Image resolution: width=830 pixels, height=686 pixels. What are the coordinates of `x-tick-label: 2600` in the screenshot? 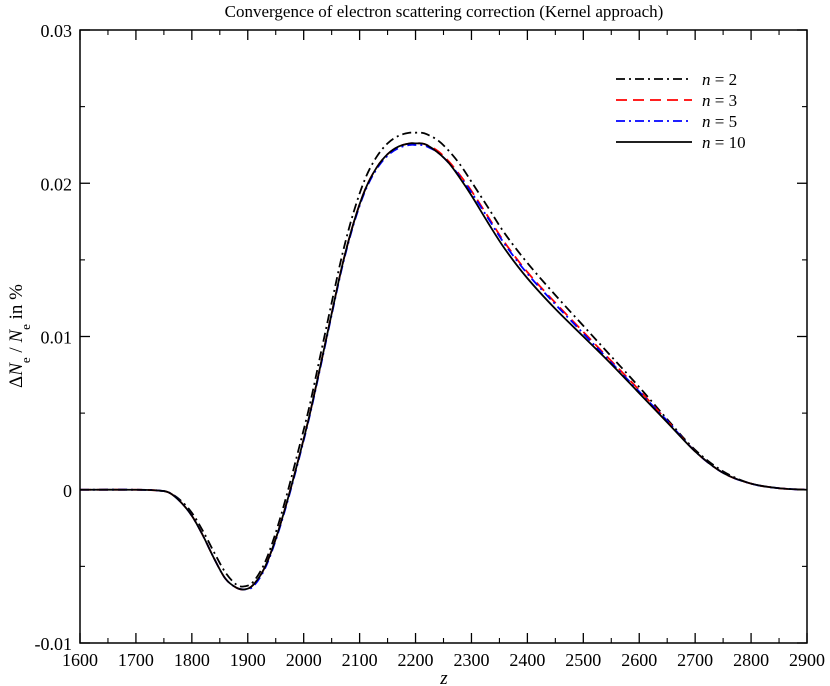 It's located at (639, 660).